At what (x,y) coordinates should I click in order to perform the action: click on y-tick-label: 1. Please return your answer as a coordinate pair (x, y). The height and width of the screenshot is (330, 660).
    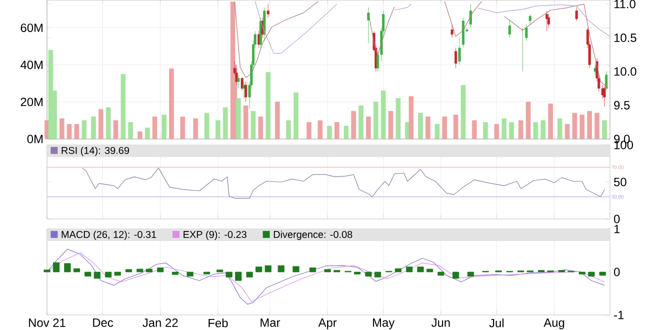
    Looking at the image, I should click on (617, 229).